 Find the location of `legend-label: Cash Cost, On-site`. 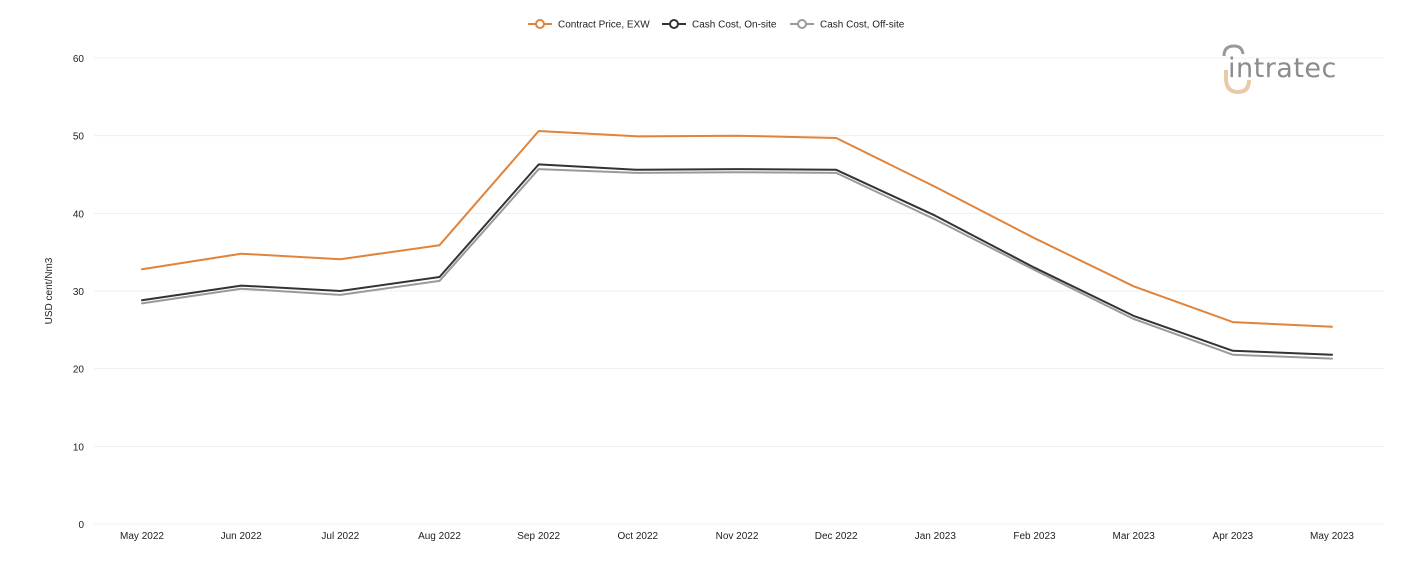

legend-label: Cash Cost, On-site is located at coordinates (734, 25).